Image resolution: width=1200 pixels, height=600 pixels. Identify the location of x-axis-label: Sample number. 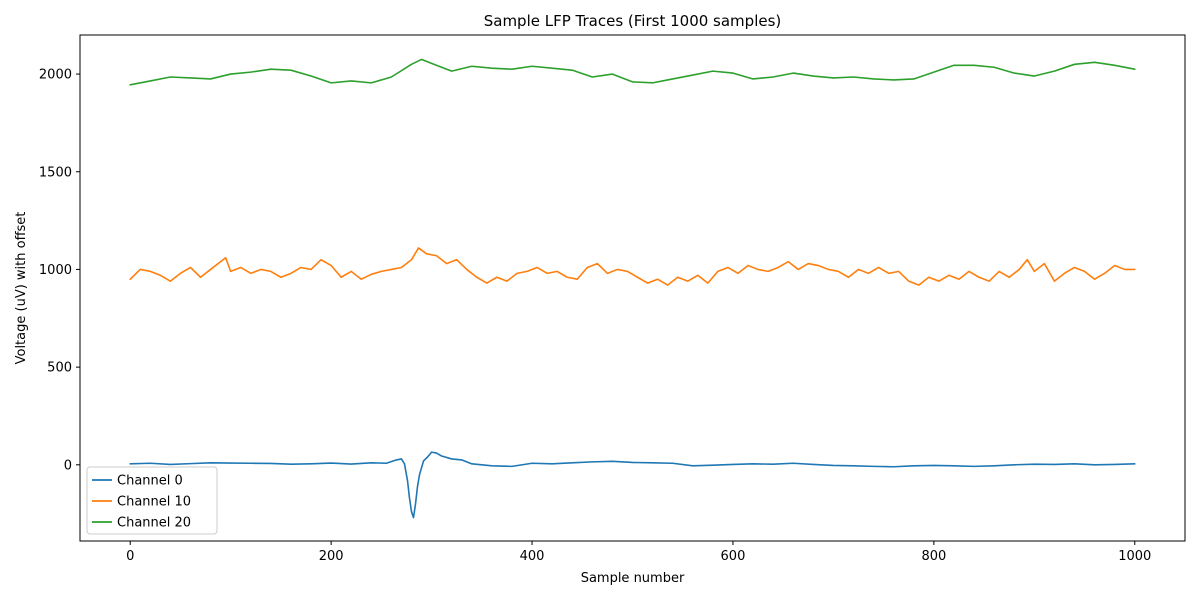
(633, 578).